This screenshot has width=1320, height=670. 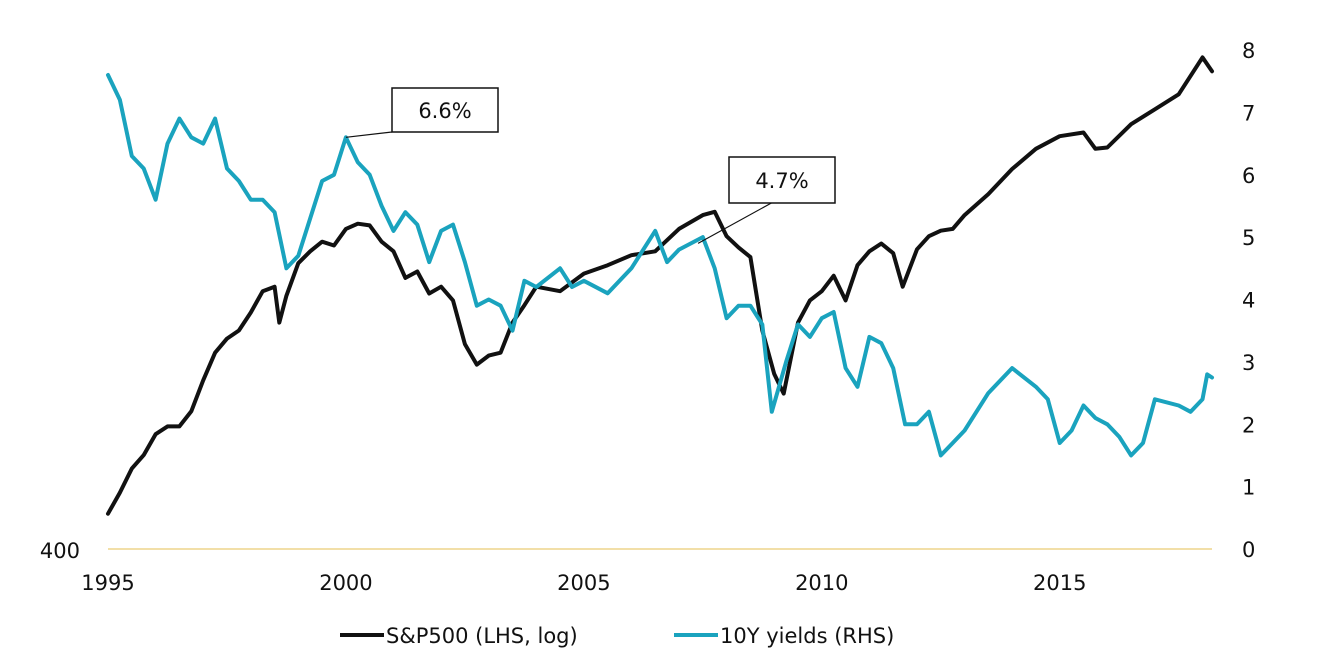 I want to click on right-axis-tick-label: 7, so click(x=1248, y=113).